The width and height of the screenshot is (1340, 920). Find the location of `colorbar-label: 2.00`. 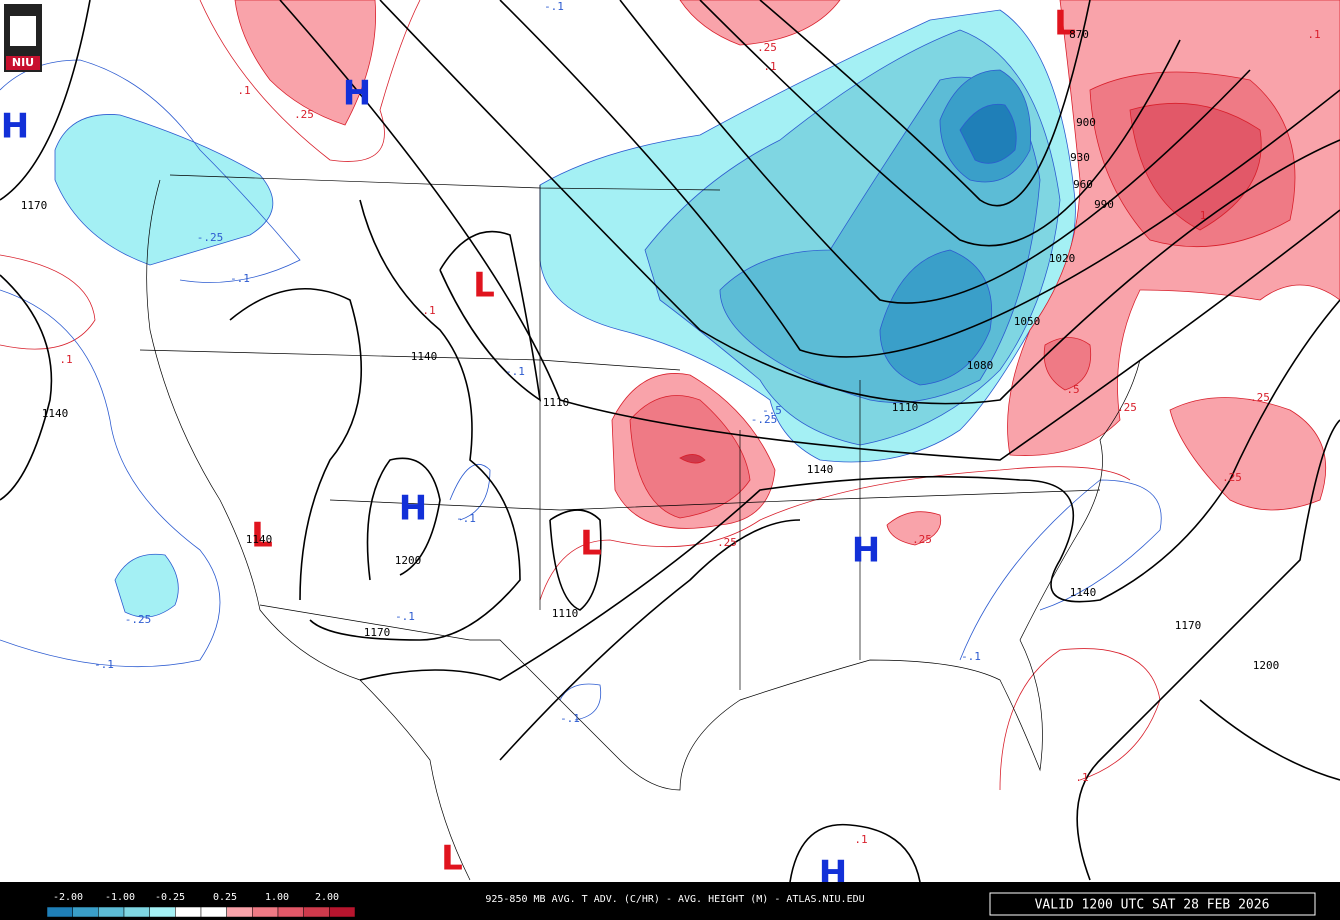

colorbar-label: 2.00 is located at coordinates (327, 897).